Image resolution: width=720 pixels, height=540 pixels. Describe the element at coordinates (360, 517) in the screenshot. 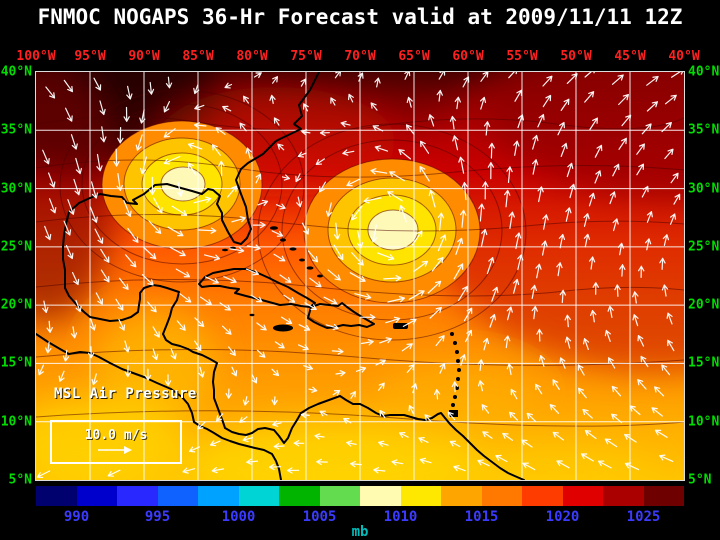

I see `colorbar-ticks: 990 995 1000 1005 1010 1015 1020 1025` at that location.